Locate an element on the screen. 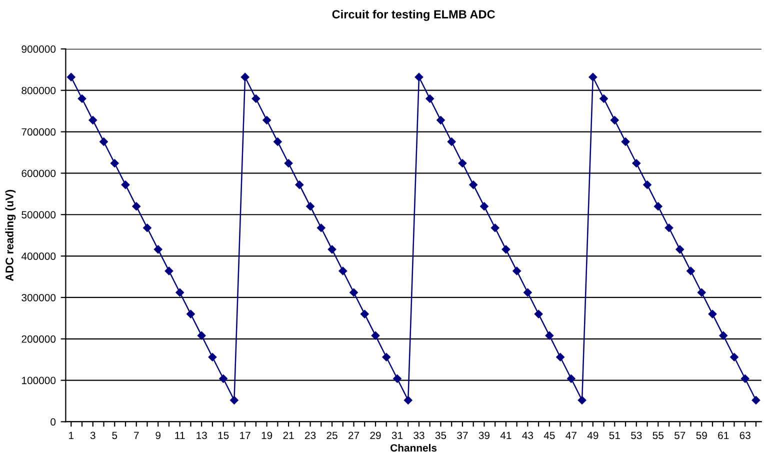 The image size is (773, 466). x-tick-label: 37 is located at coordinates (462, 436).